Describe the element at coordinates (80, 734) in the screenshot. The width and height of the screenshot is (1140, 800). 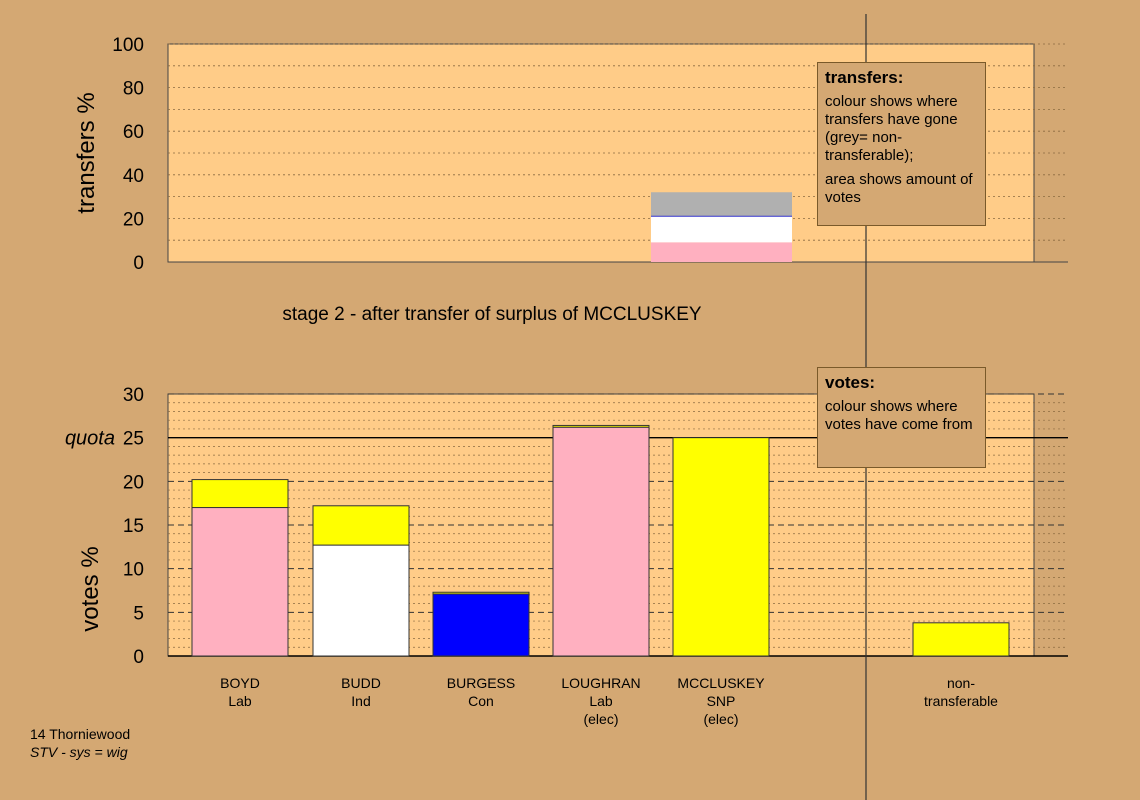
I see `ward-label: 14 Thorniewood` at that location.